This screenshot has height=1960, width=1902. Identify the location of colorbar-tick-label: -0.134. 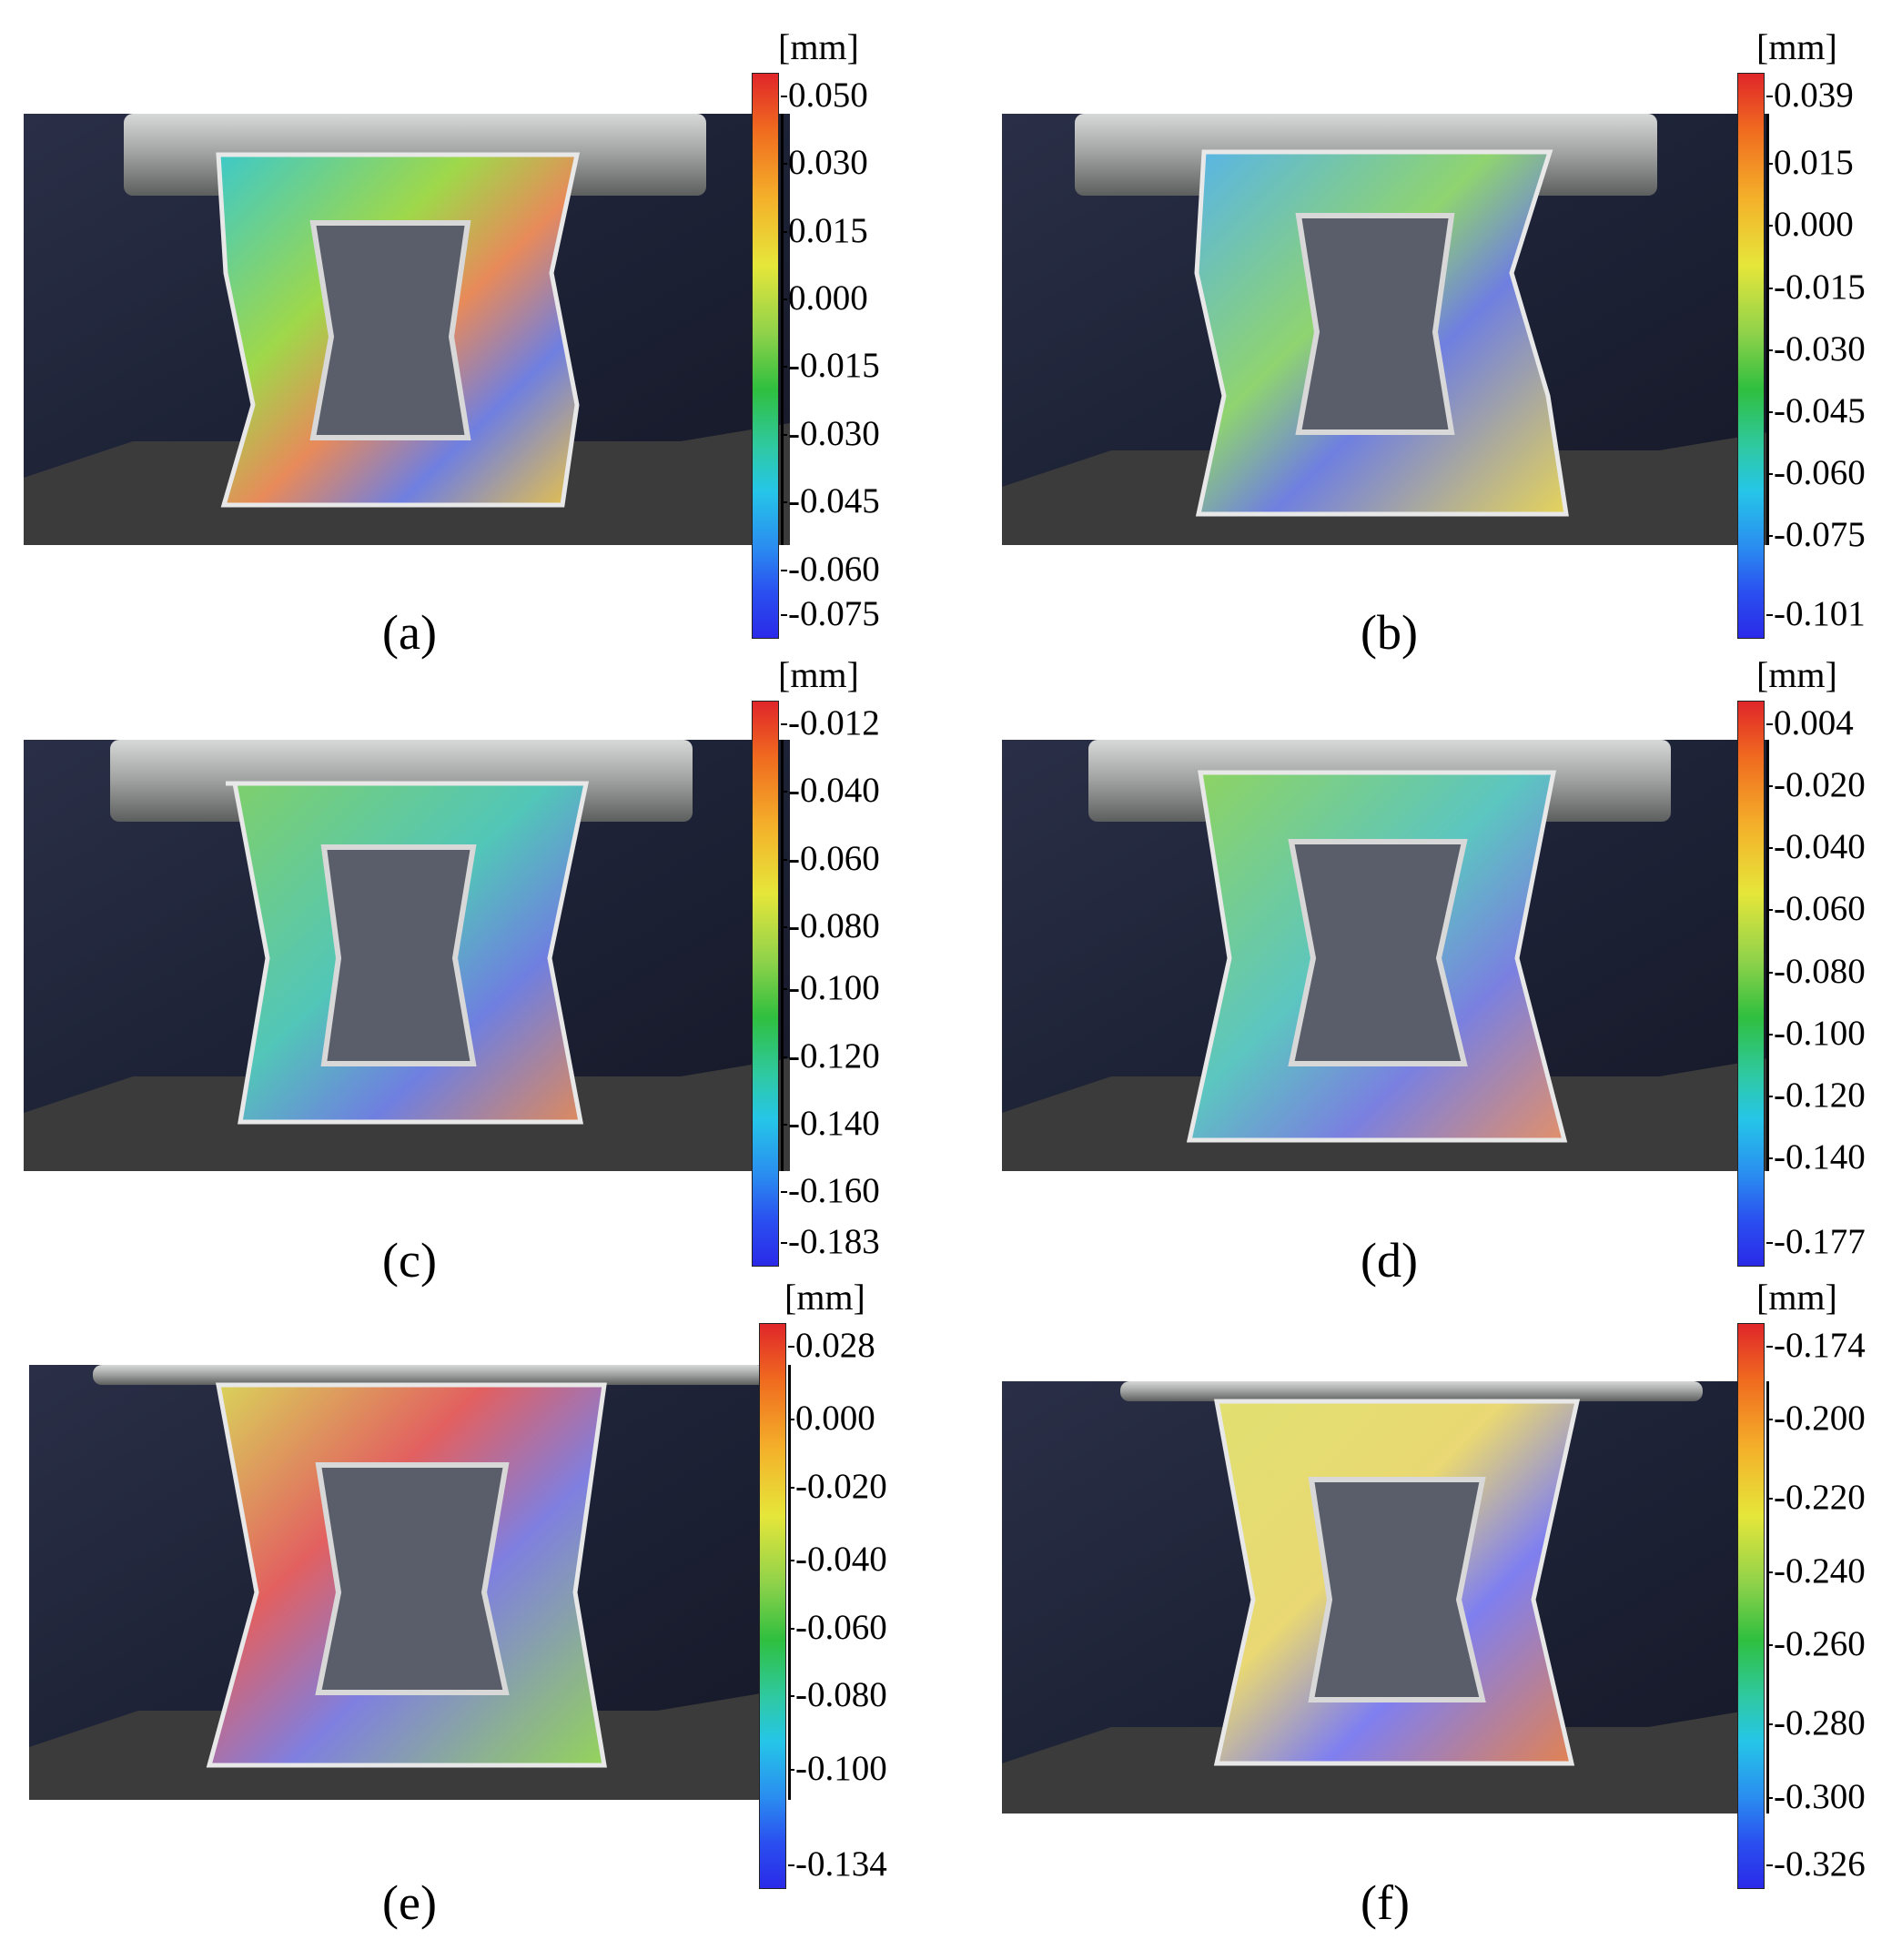
(841, 1864).